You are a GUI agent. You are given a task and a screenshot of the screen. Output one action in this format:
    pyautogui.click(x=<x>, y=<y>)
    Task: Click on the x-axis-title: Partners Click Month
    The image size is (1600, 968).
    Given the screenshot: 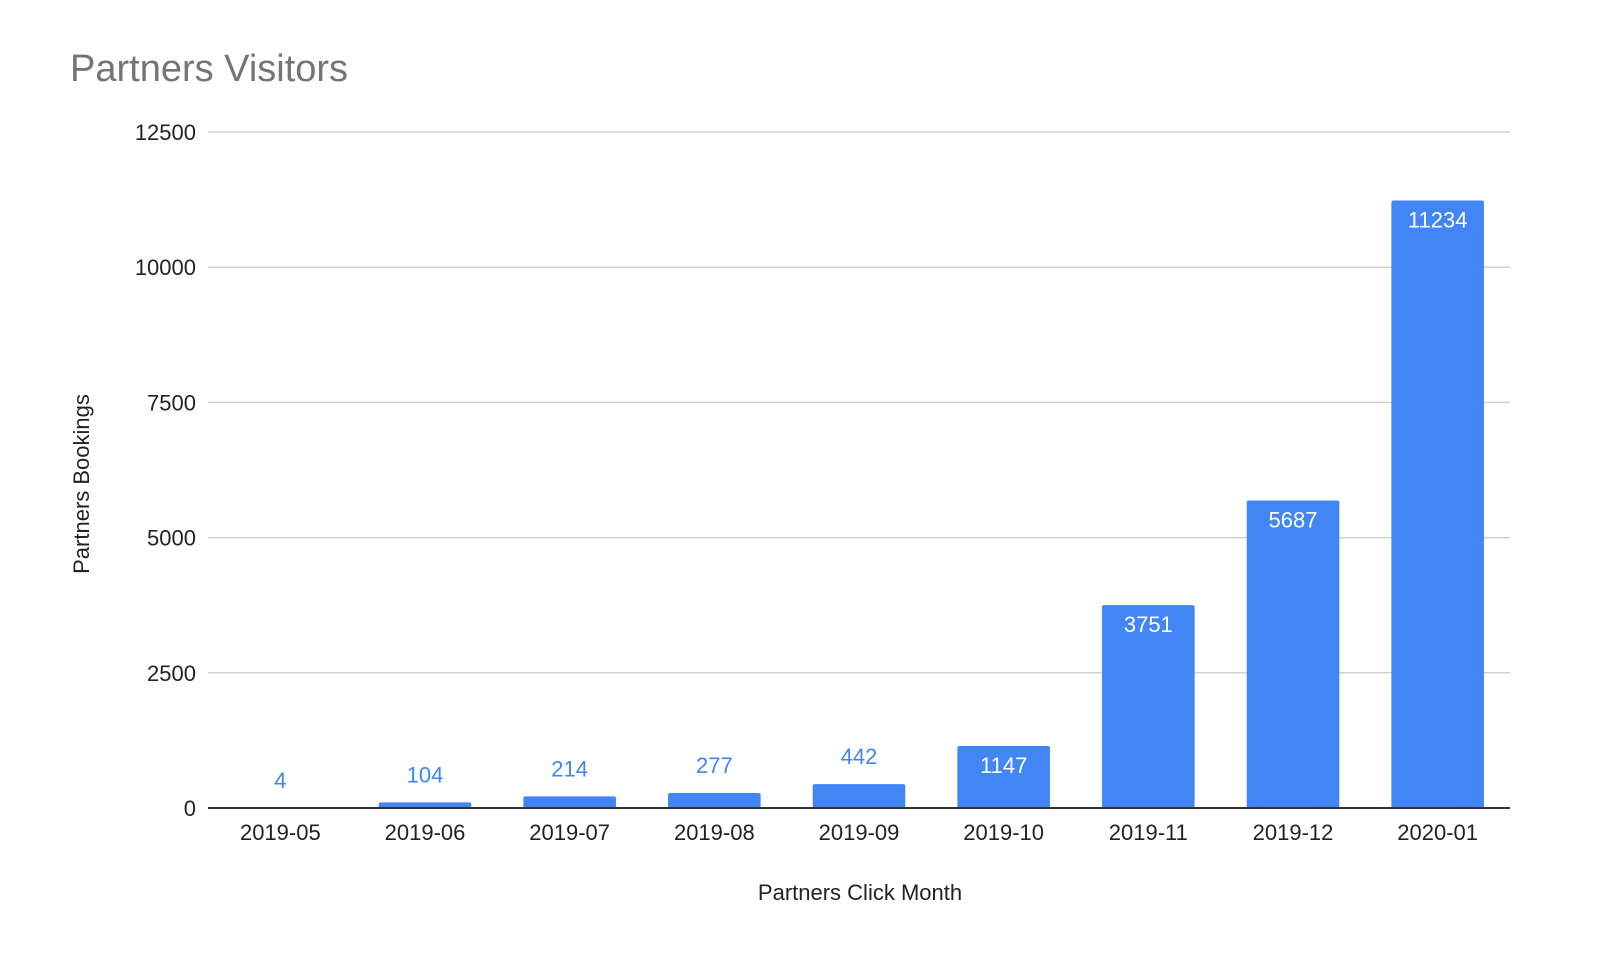 What is the action you would take?
    pyautogui.click(x=860, y=892)
    